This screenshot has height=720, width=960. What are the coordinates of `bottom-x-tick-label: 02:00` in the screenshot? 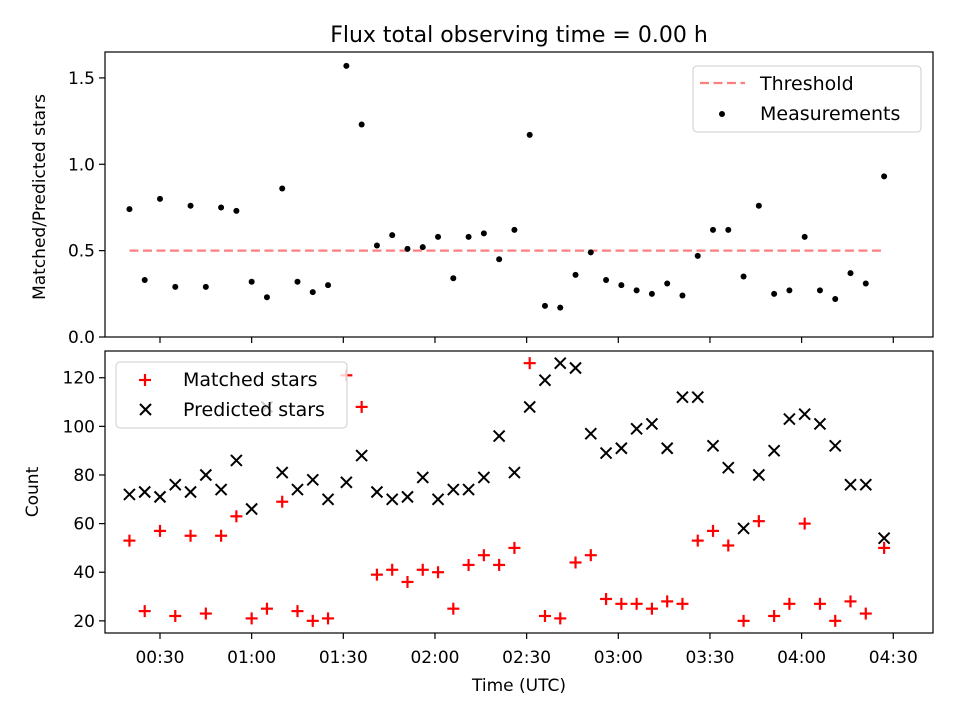 It's located at (434, 658).